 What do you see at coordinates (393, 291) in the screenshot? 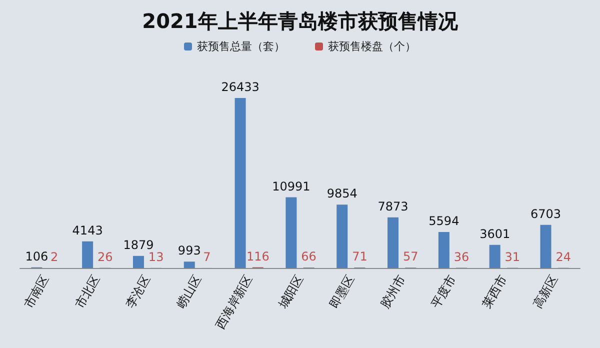
I see `x-tick-label: 胶州市` at bounding box center [393, 291].